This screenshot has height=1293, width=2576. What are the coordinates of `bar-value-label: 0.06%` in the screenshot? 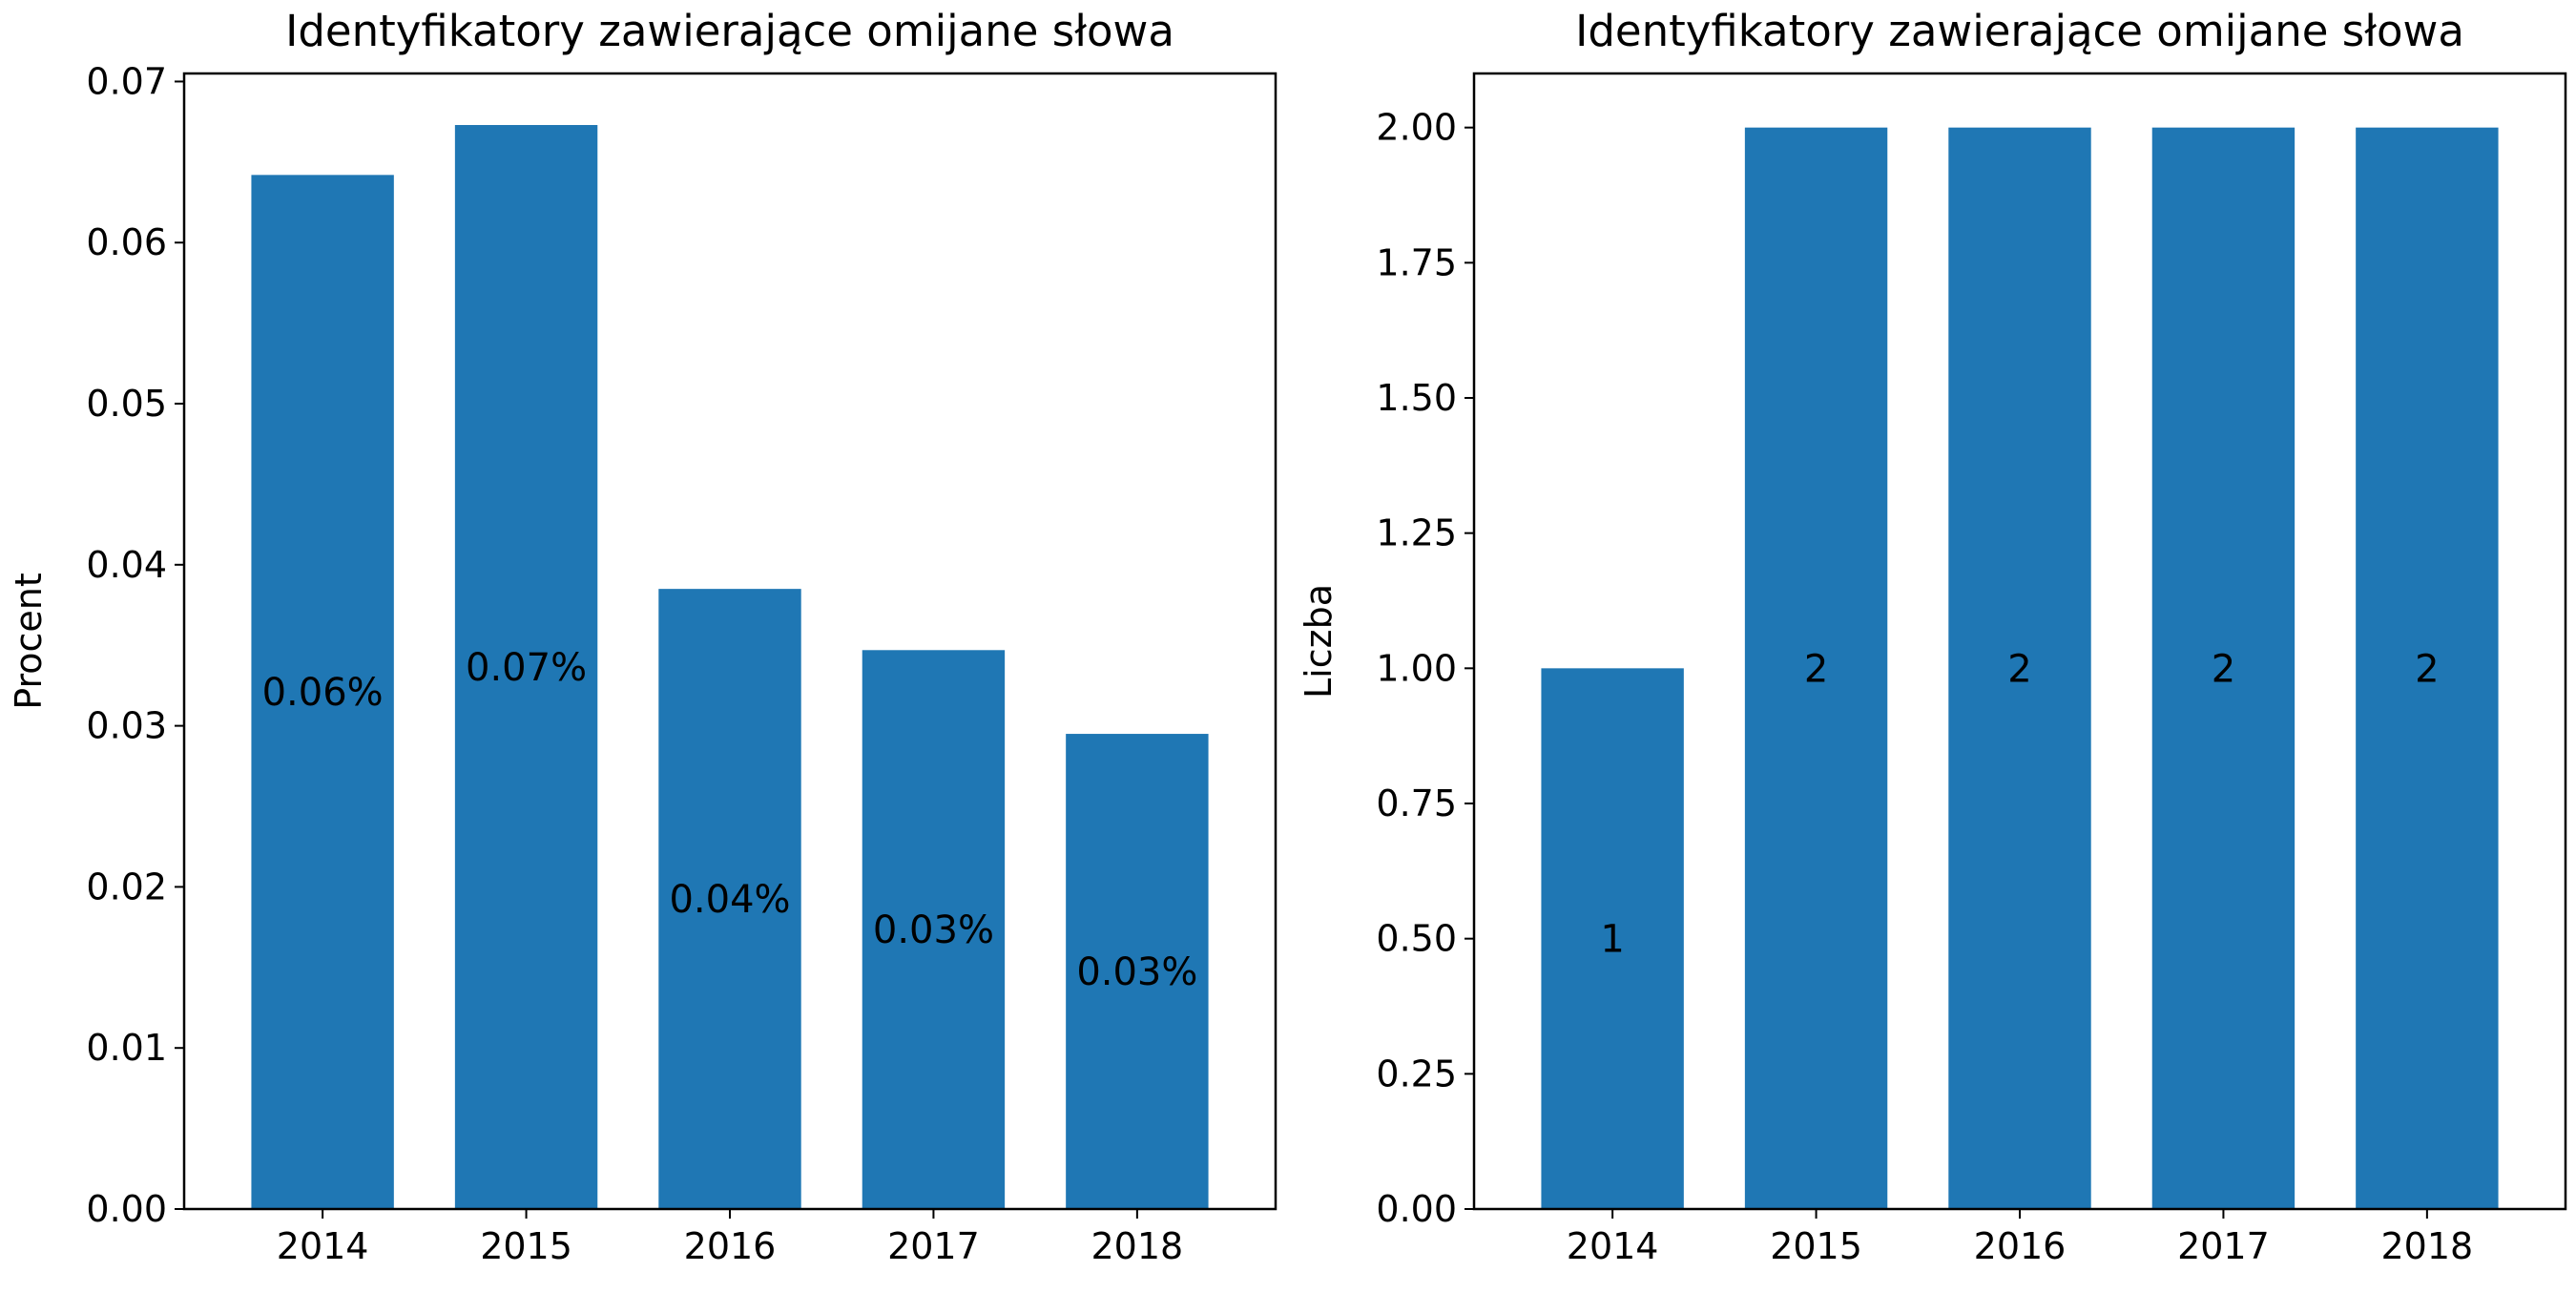 It's located at (323, 693).